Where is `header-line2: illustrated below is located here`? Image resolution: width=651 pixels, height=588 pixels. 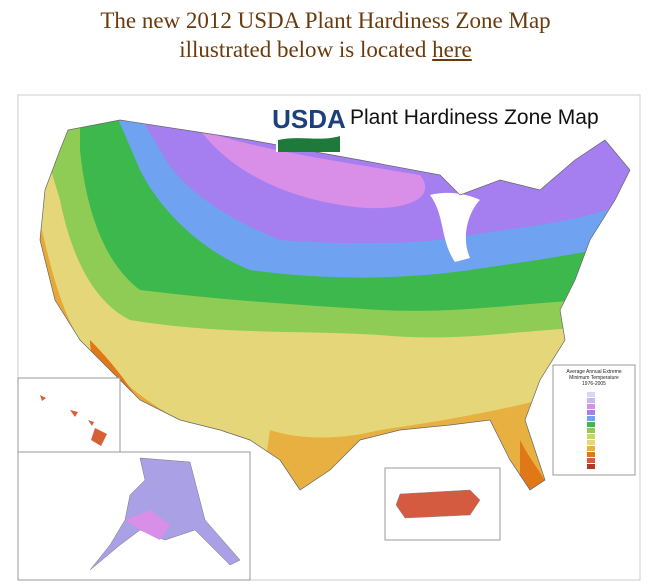 header-line2: illustrated below is located here is located at coordinates (325, 49).